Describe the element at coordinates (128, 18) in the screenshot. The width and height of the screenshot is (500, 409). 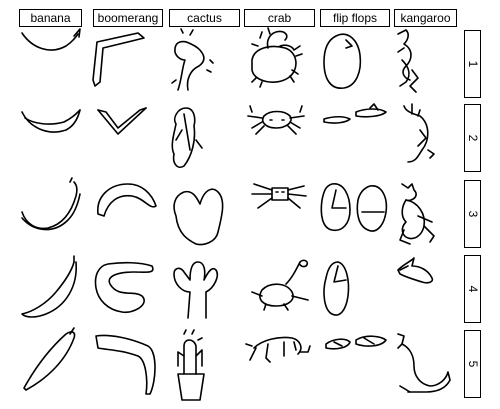
I see `column-header-boomerang: boomerang` at that location.